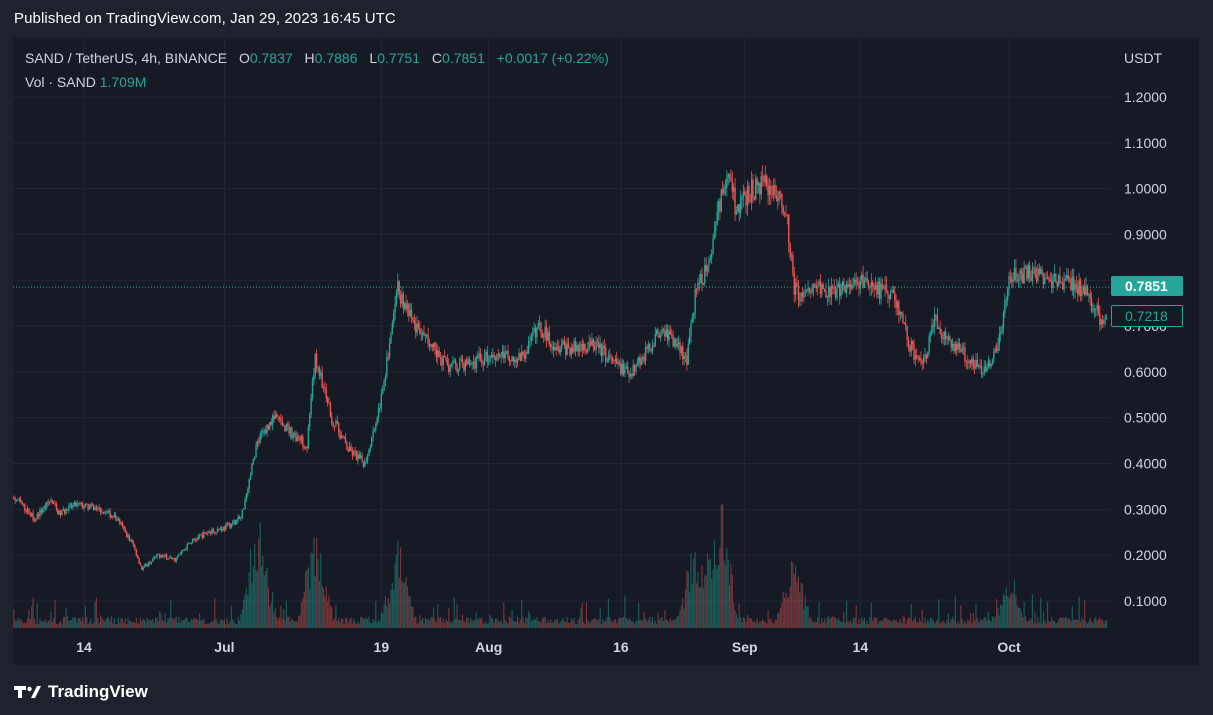  Describe the element at coordinates (81, 692) in the screenshot. I see `tradingview-brand: TradingView` at that location.